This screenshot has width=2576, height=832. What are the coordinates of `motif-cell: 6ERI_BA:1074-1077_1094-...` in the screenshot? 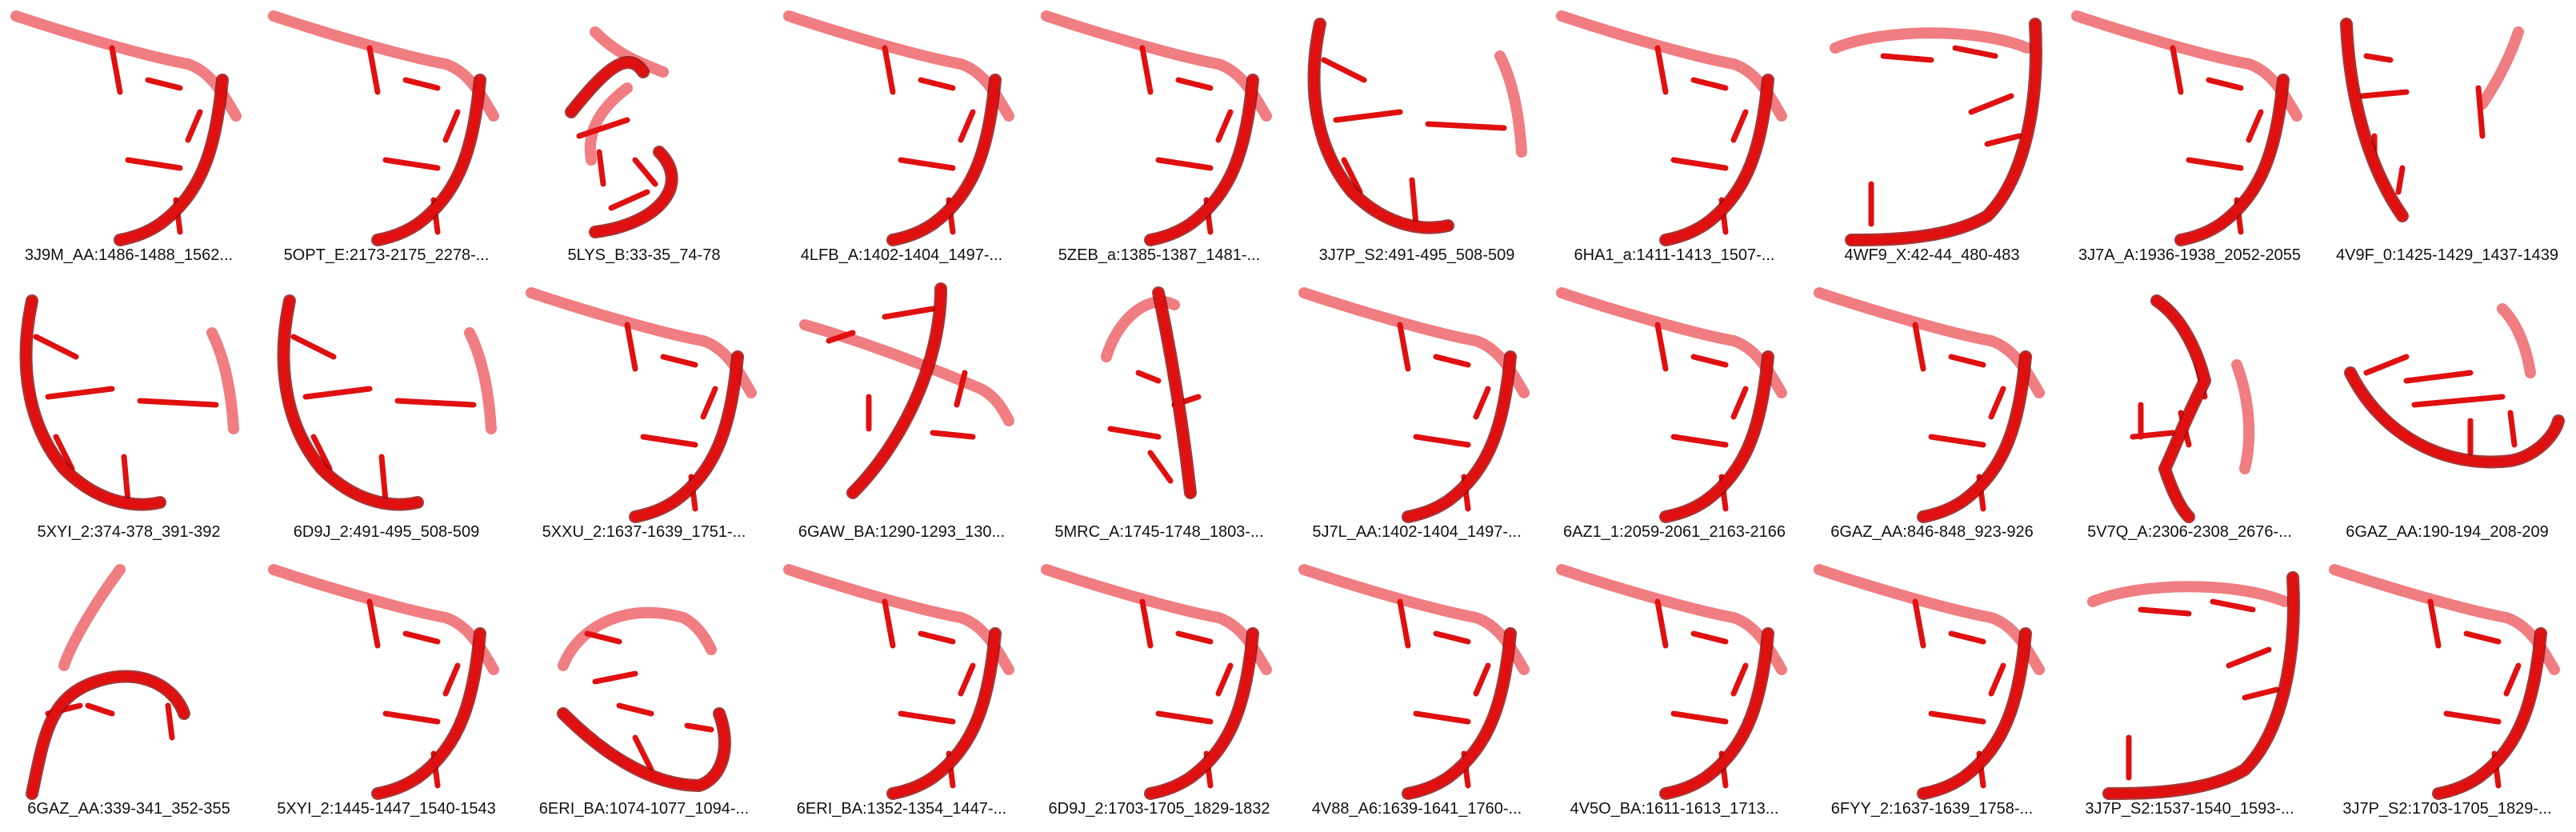 It's located at (644, 692).